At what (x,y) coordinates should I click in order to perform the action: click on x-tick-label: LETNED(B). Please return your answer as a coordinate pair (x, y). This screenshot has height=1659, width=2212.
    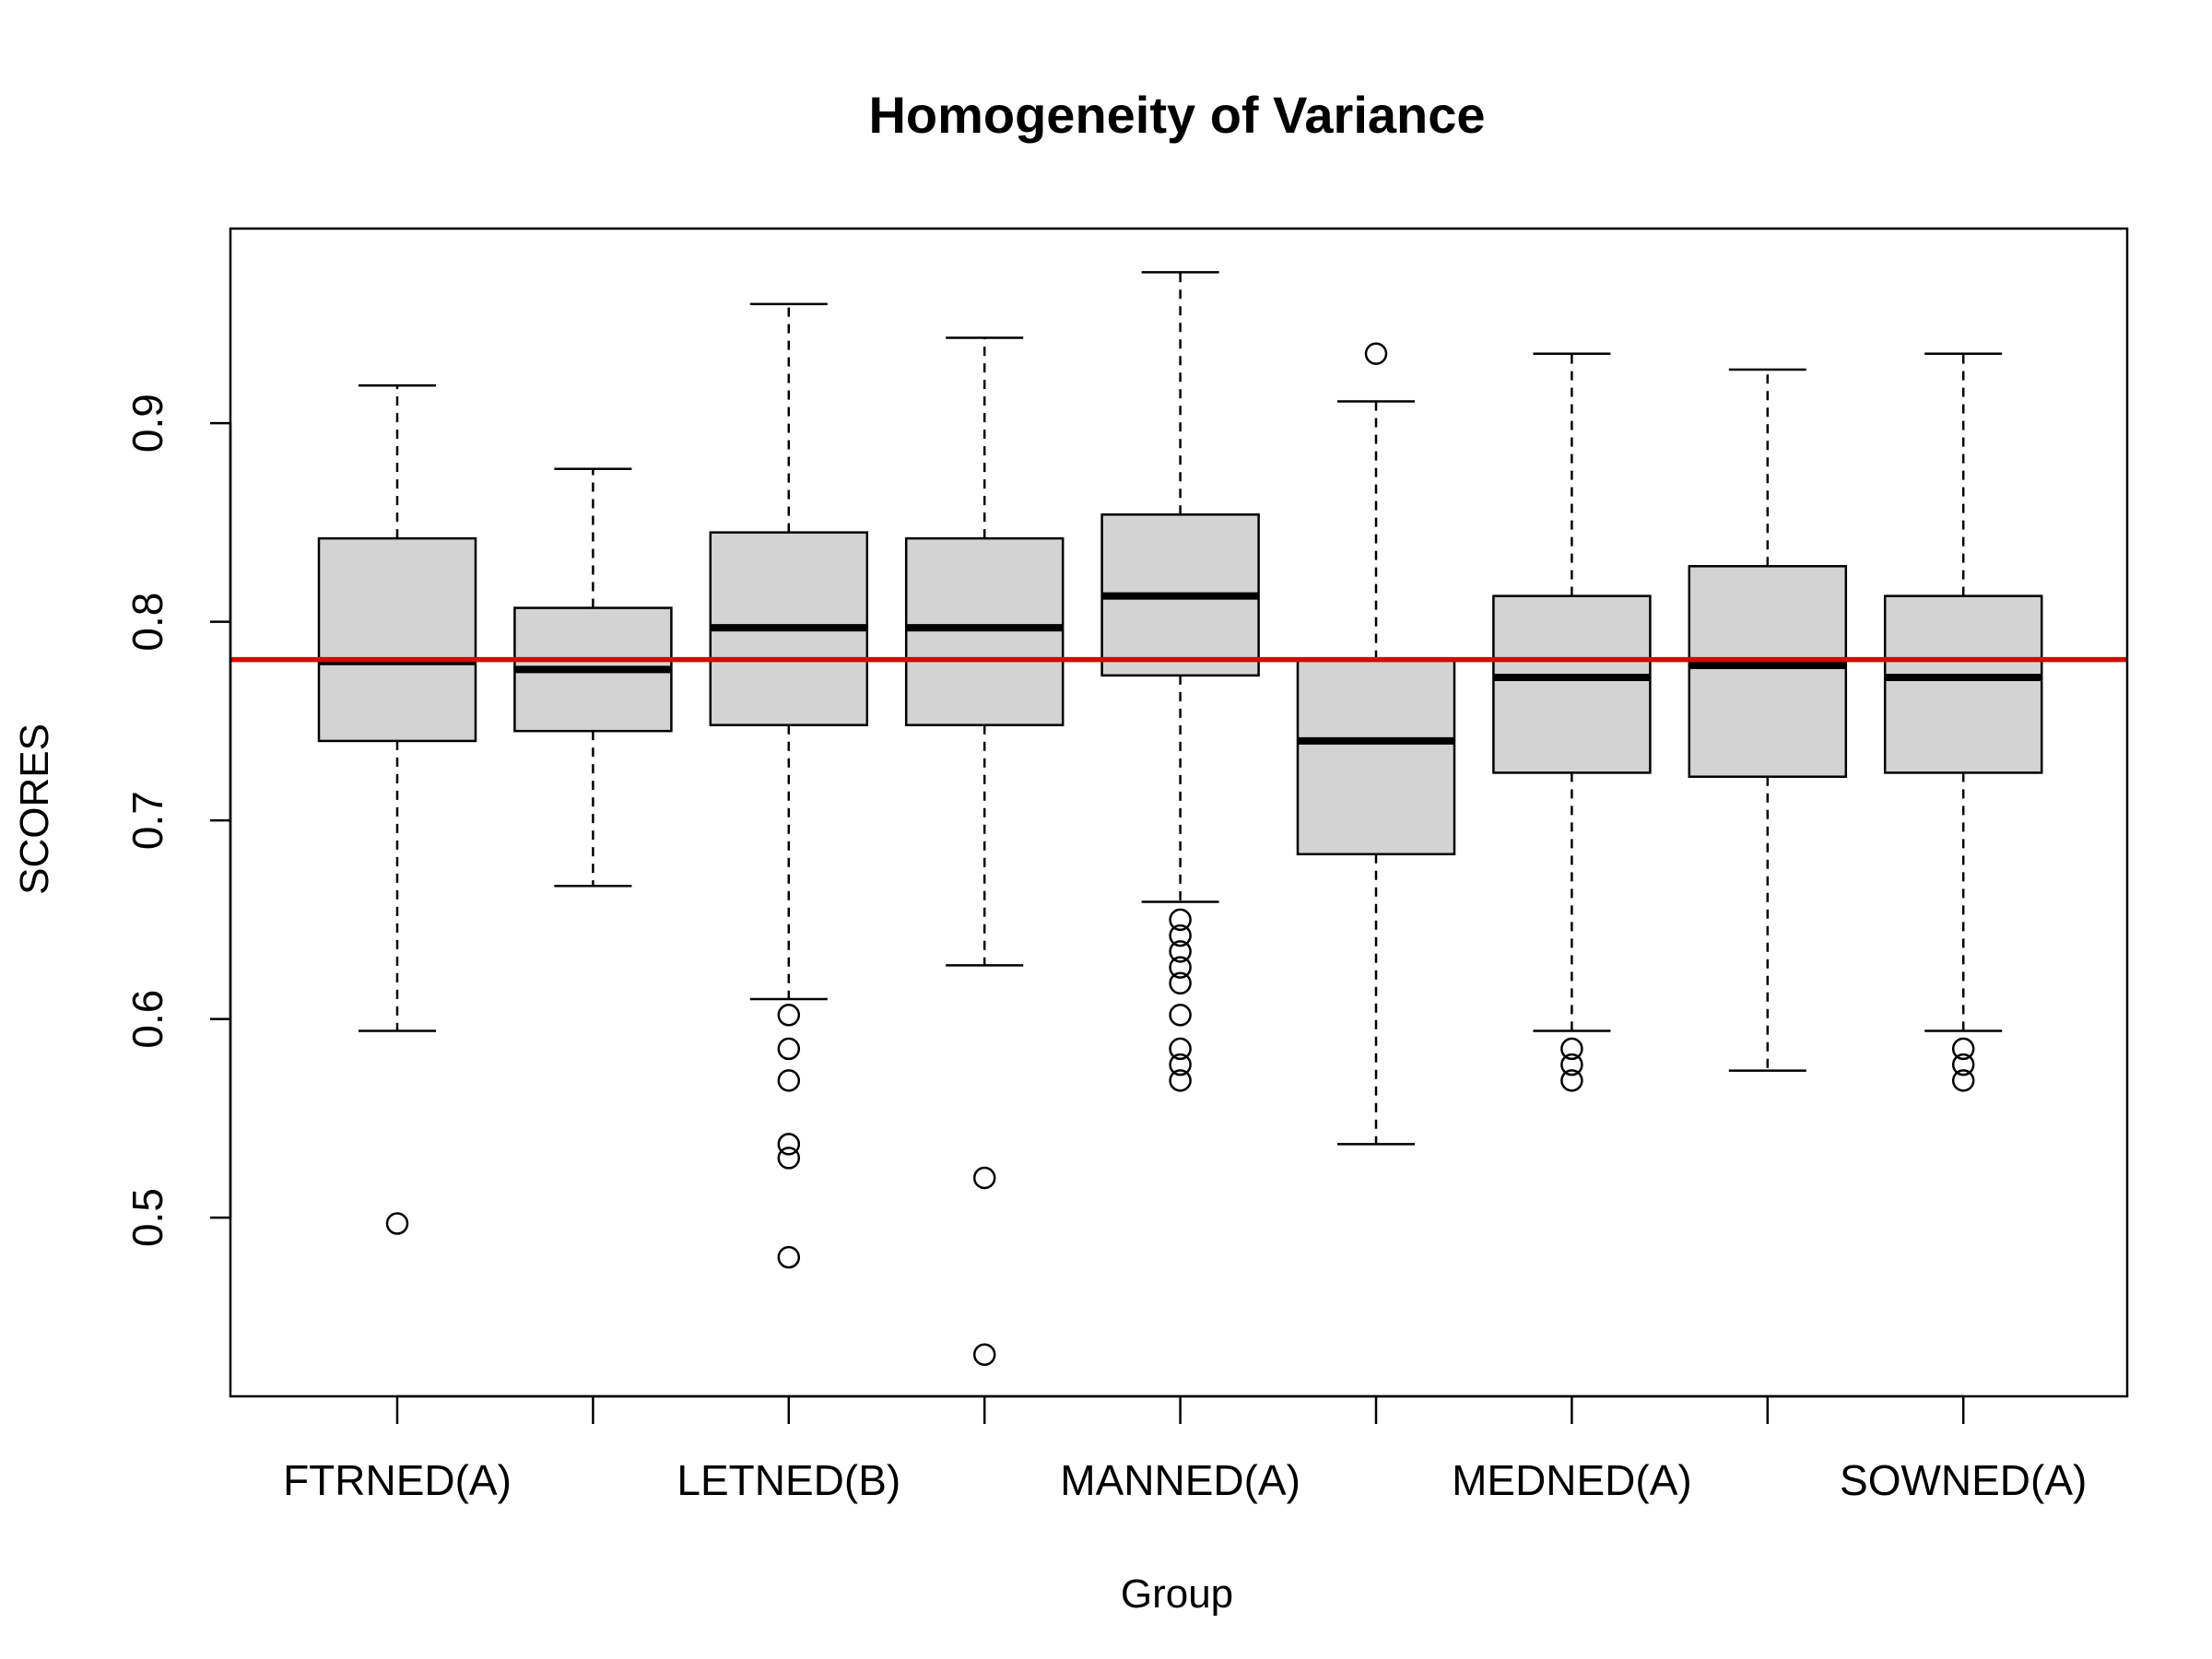
    Looking at the image, I should click on (788, 1480).